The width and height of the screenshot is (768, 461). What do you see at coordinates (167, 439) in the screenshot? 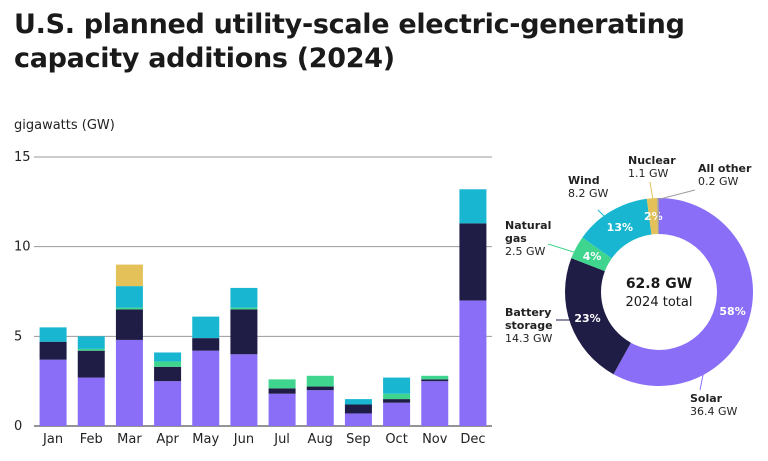
I see `x-tick-label: Apr` at bounding box center [167, 439].